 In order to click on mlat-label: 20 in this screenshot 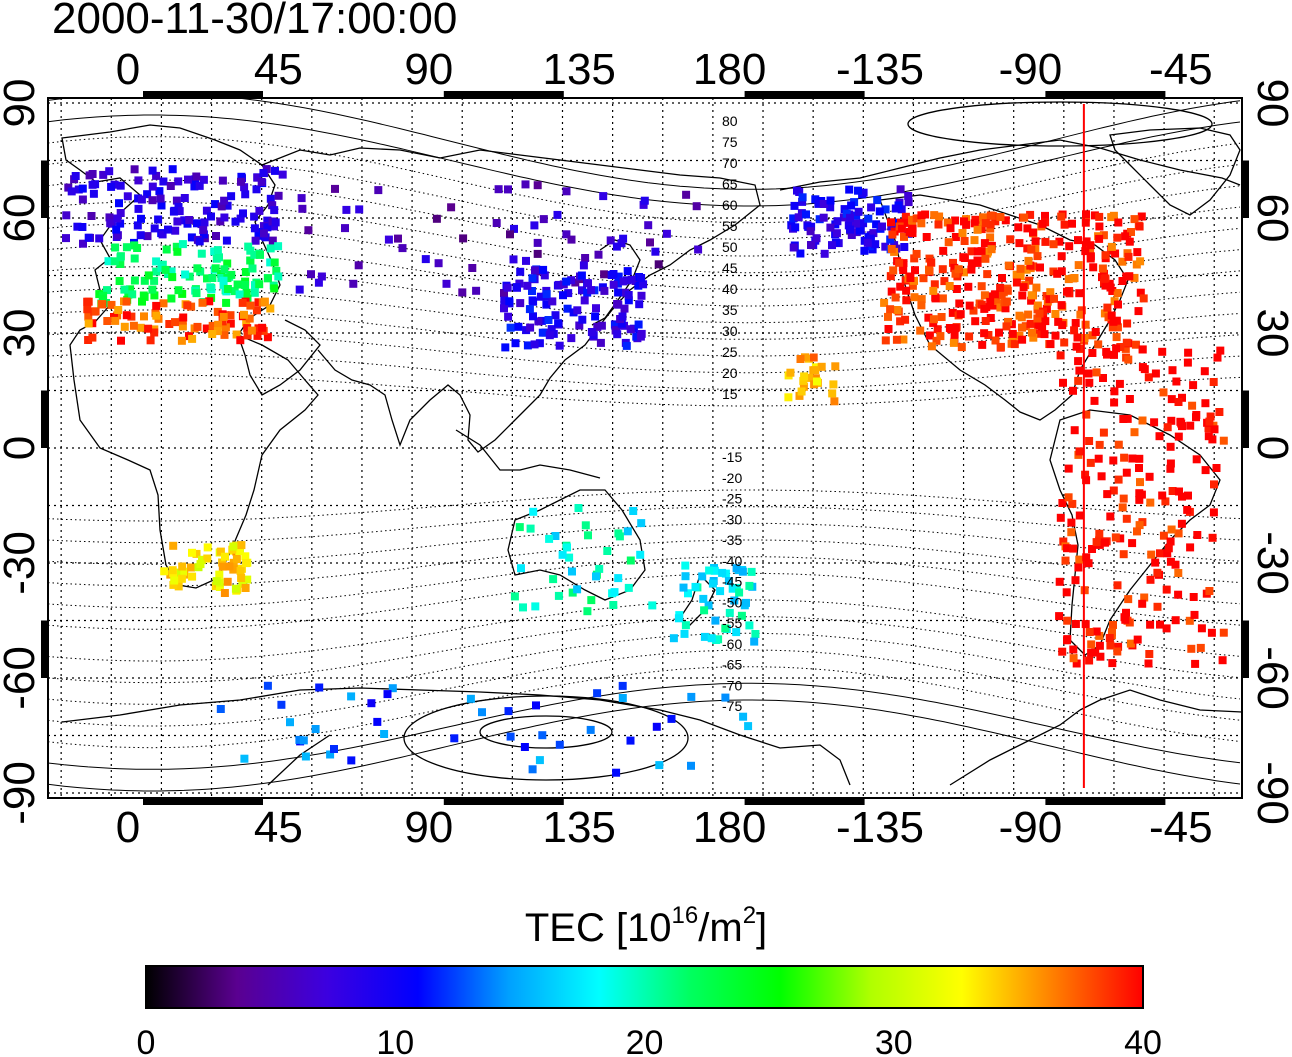, I will do `click(730, 373)`.